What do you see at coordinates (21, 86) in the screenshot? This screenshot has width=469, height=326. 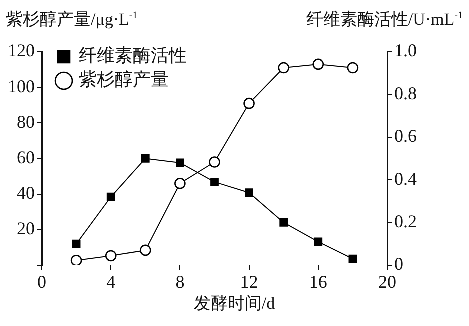 I see `y-tick-label: 100` at bounding box center [21, 86].